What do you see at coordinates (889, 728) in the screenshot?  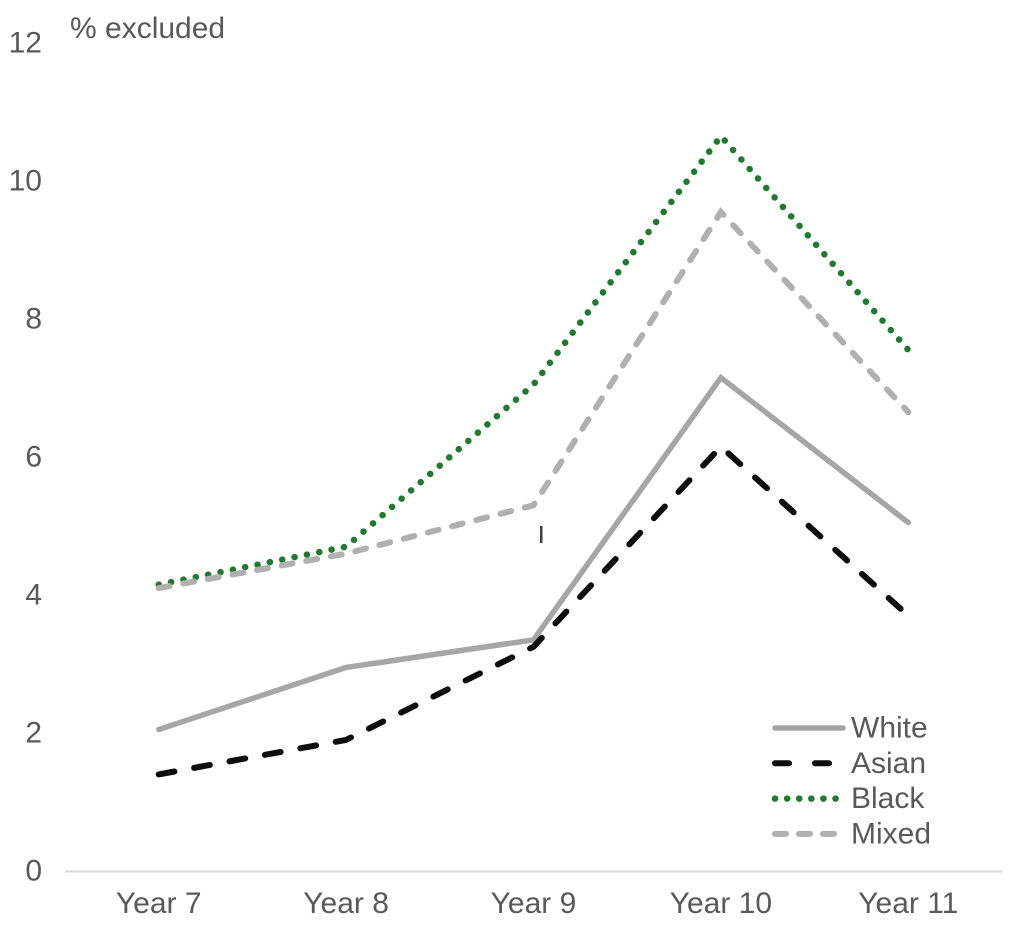 I see `legend-label: White` at bounding box center [889, 728].